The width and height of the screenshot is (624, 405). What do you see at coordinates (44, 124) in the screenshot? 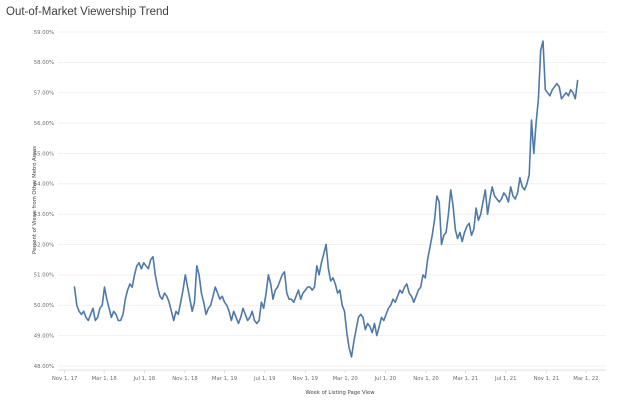
I see `y-tick-label: 56.00%` at bounding box center [44, 124].